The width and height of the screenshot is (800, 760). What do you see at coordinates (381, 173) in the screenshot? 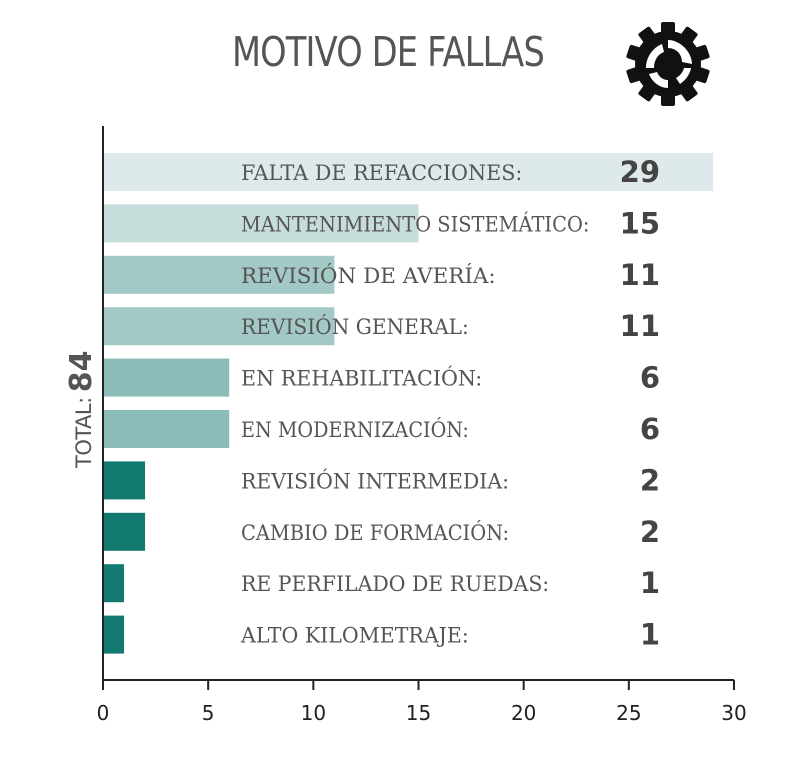
I see `category-label: FALTA DE REFACCIONES:` at bounding box center [381, 173].